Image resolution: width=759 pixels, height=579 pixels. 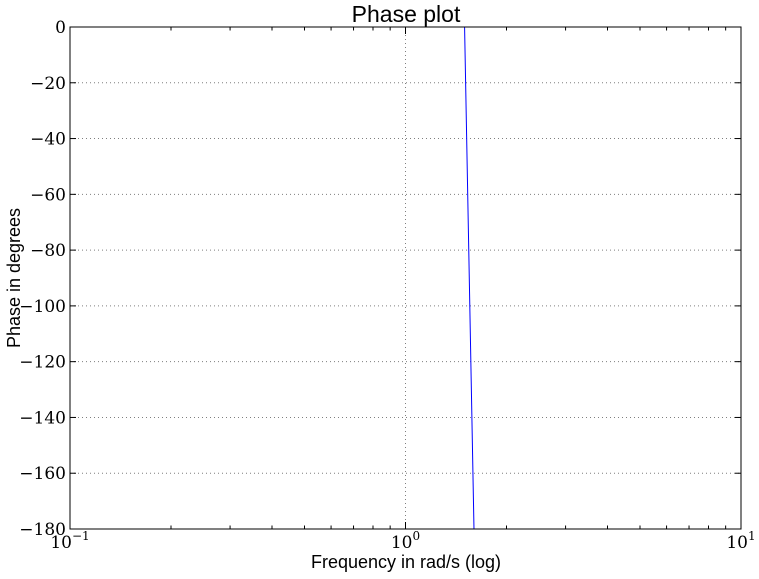 I want to click on x-axis-label: Frequency in rad/s (log), so click(x=406, y=562).